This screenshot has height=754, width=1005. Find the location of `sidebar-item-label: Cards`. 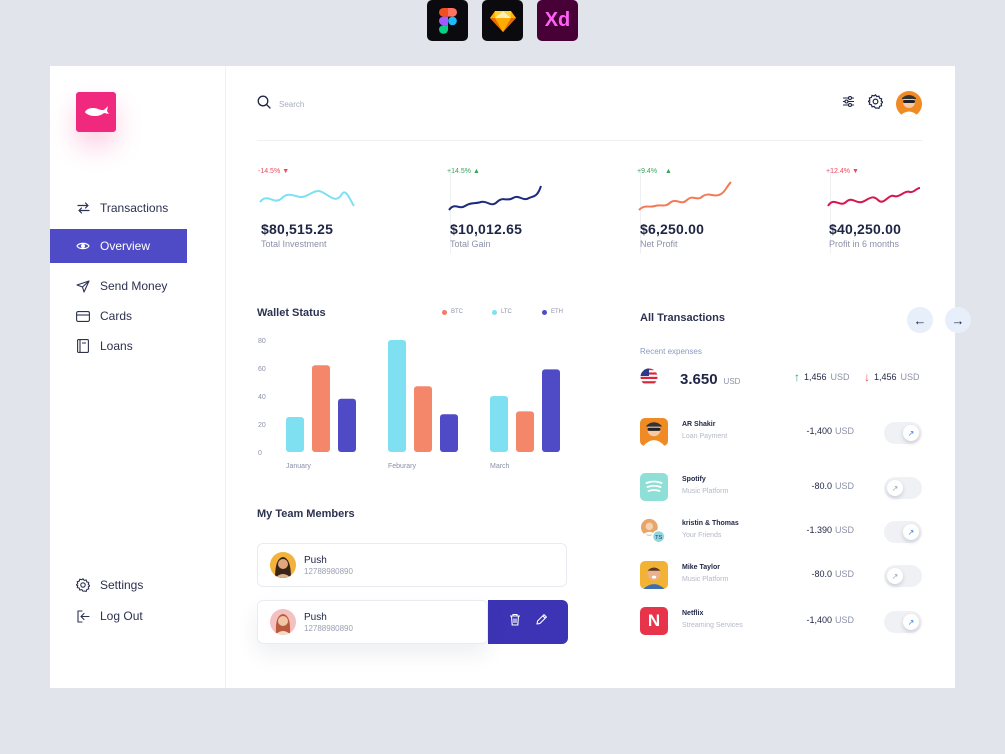

sidebar-item-label: Cards is located at coordinates (116, 316).